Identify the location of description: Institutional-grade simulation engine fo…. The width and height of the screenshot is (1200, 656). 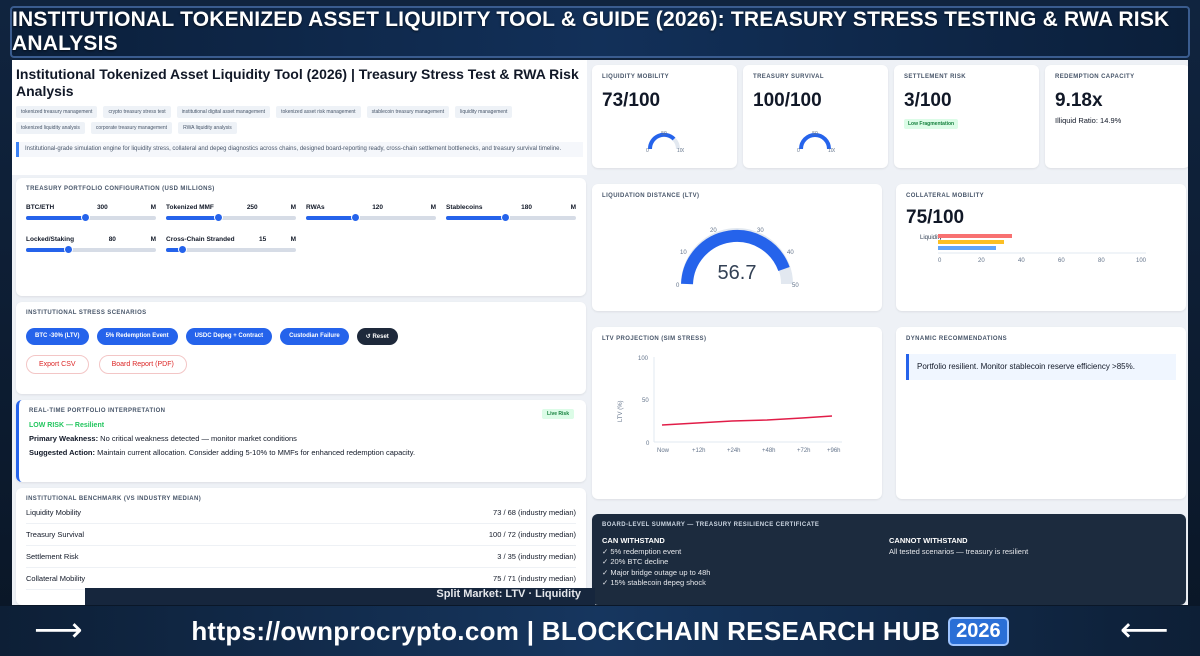
(299, 149).